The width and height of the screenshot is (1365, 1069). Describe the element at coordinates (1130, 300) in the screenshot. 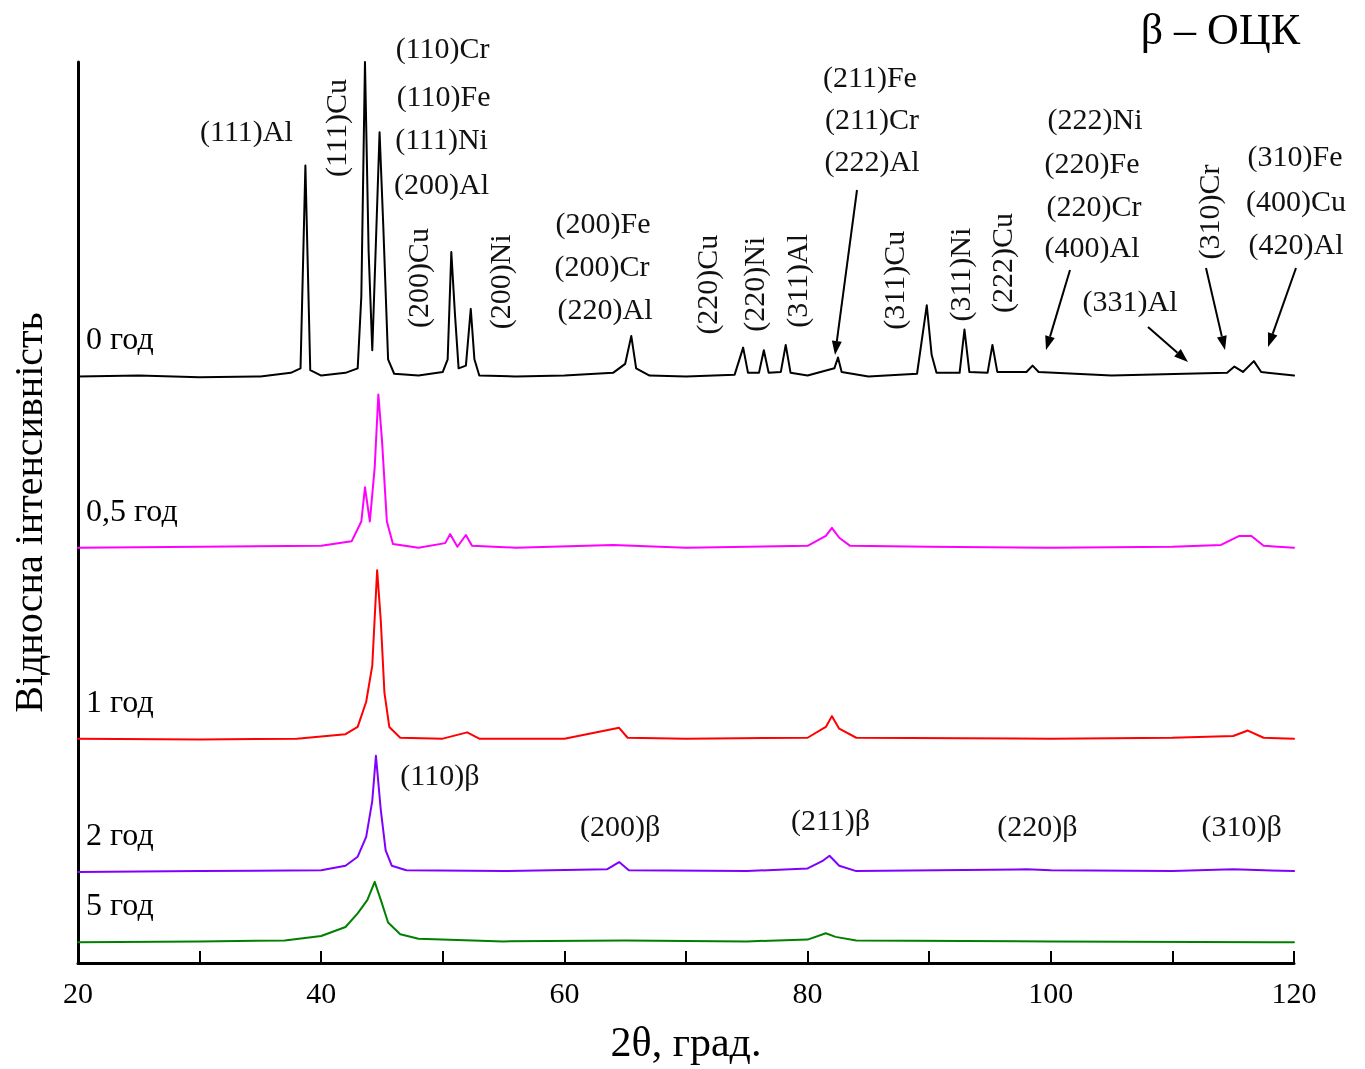

I see `annotation: (331)Al` at that location.